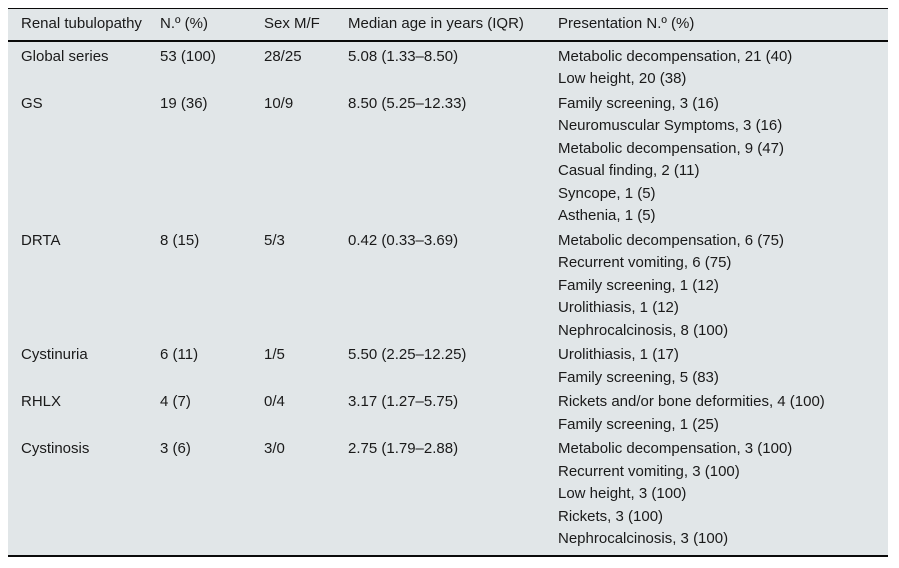 The width and height of the screenshot is (899, 568). What do you see at coordinates (279, 103) in the screenshot?
I see `cell-sex-mf: 10/9` at bounding box center [279, 103].